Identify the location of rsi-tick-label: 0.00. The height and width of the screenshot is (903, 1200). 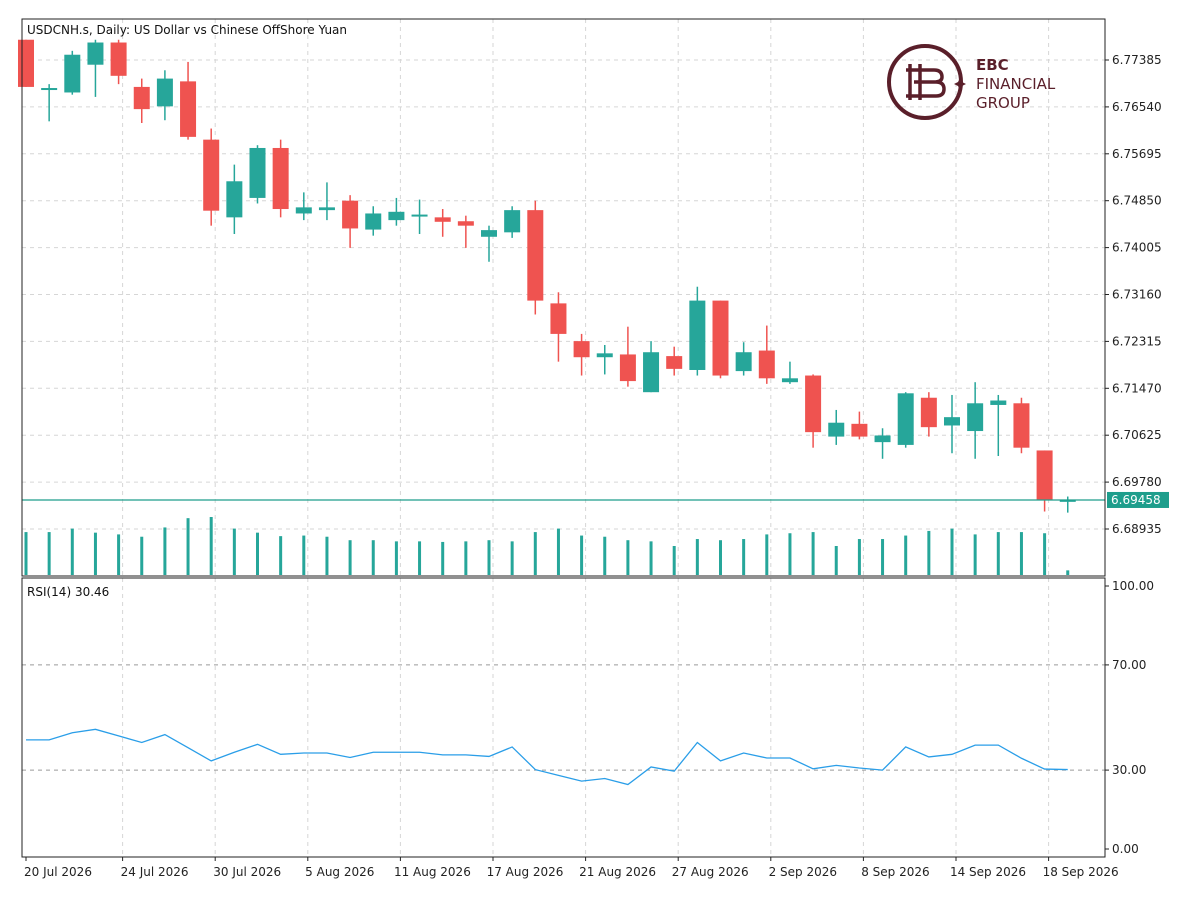
(1125, 849).